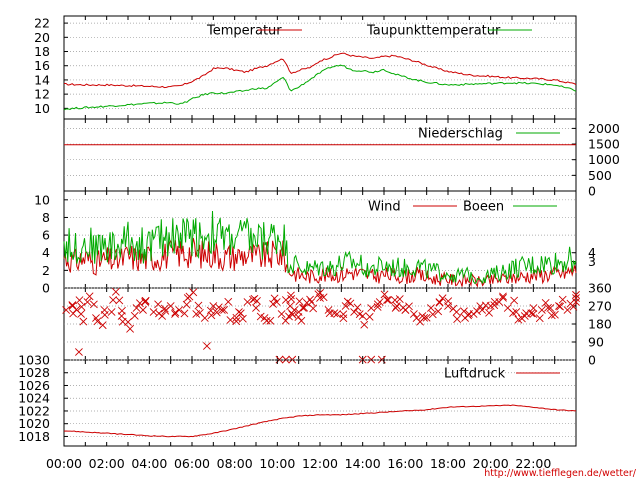 The width and height of the screenshot is (640, 480). What do you see at coordinates (34, 410) in the screenshot?
I see `y-tick-label: 1022` at bounding box center [34, 410].